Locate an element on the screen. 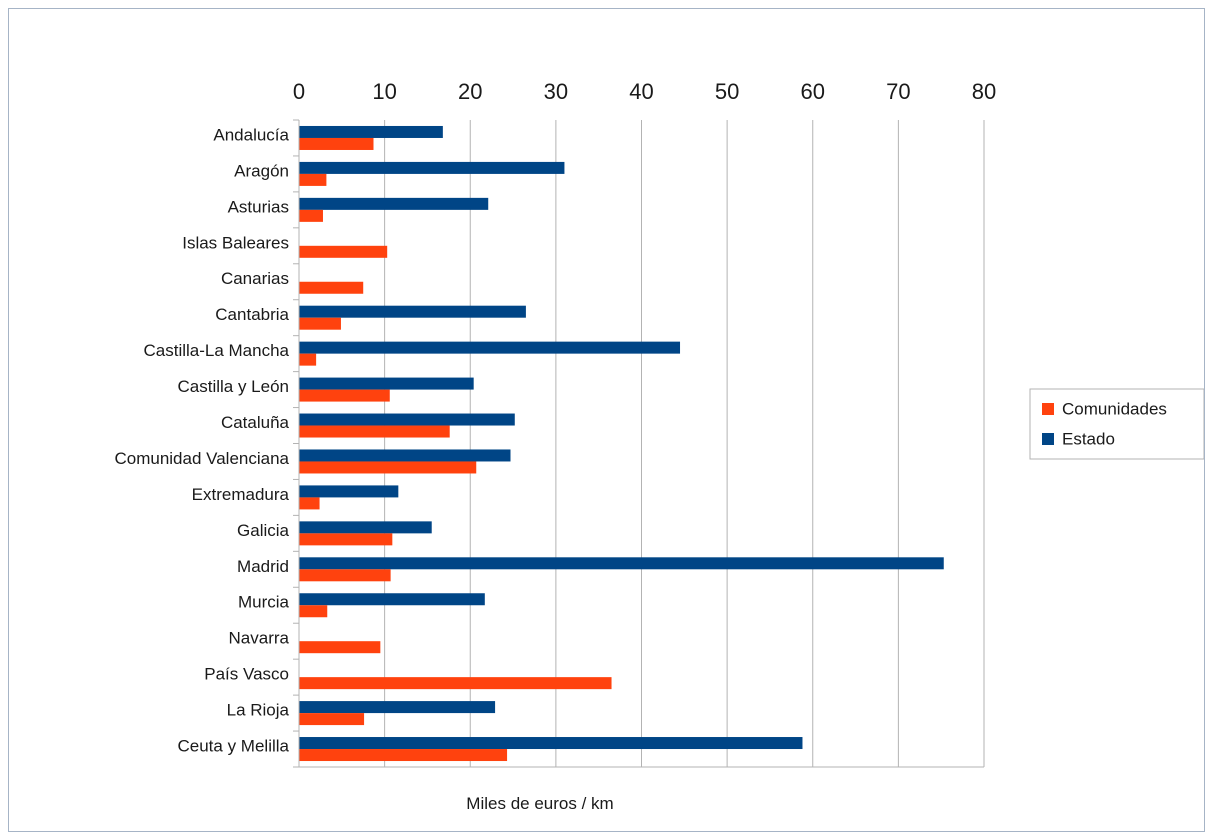  legend-box is located at coordinates (1116, 424).